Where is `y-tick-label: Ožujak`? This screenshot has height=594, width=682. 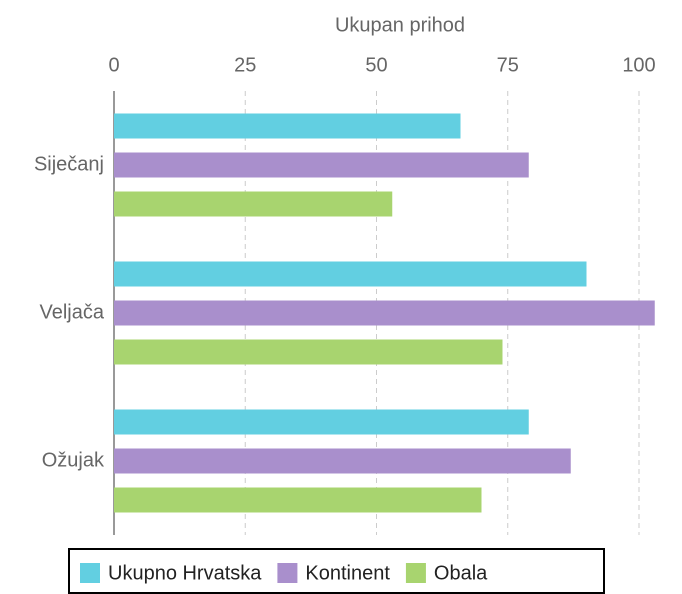
y-tick-label: Ožujak is located at coordinates (73, 460).